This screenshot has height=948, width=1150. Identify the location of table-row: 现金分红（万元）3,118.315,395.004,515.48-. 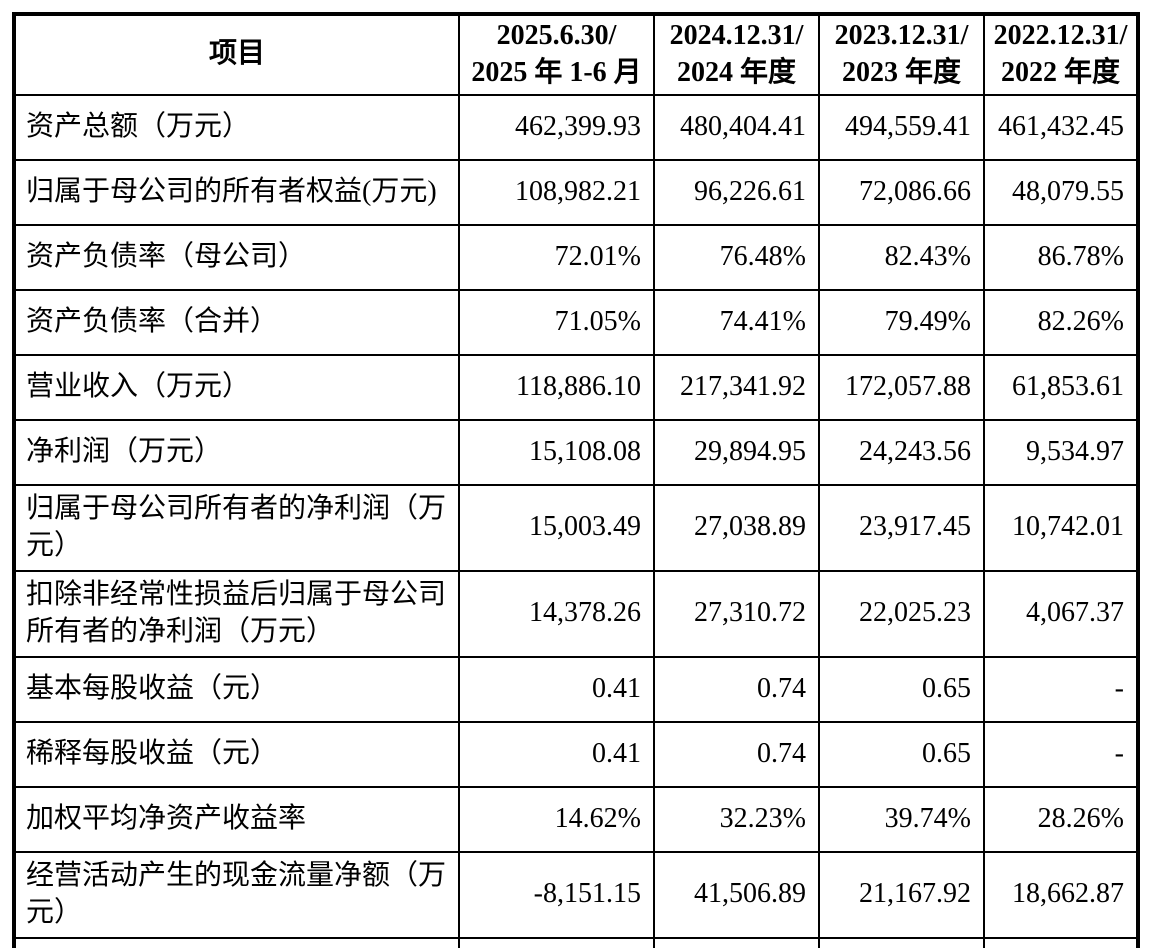
(576, 942).